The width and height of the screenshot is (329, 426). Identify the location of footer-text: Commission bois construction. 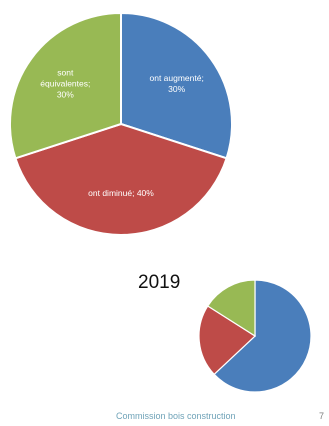
(176, 416).